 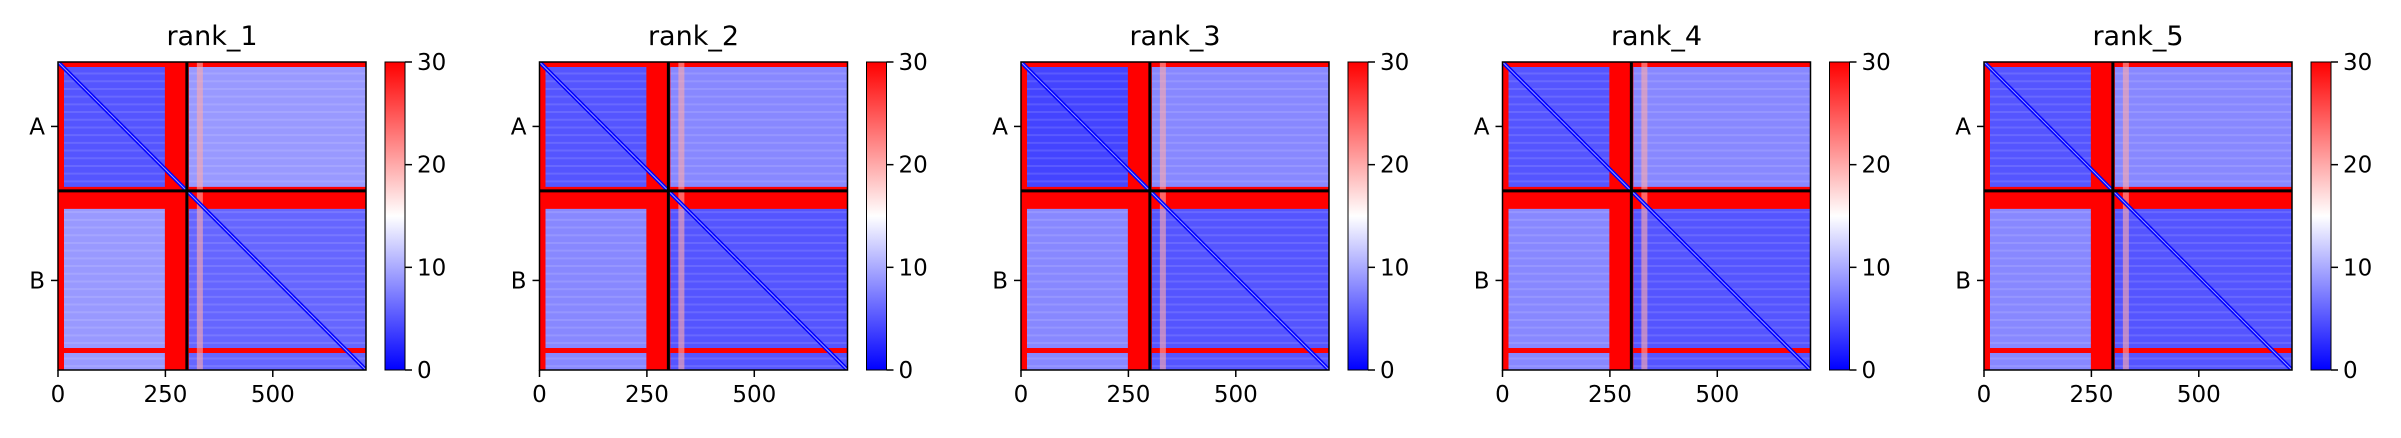 I want to click on panel-title: rank_5, so click(x=2137, y=36).